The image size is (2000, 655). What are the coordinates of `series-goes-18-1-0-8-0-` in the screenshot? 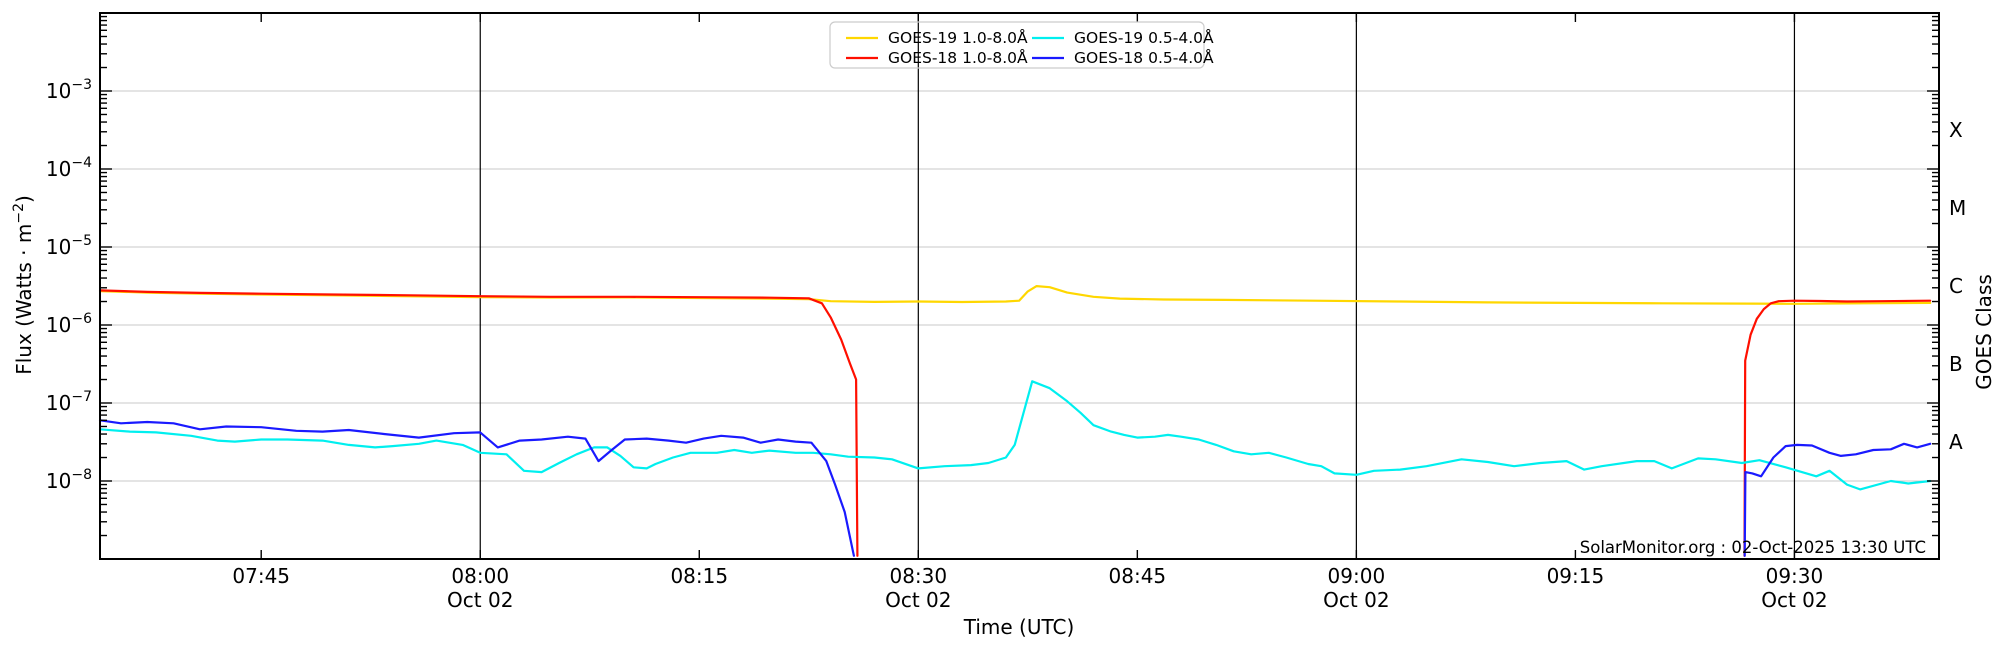 It's located at (1837, 428).